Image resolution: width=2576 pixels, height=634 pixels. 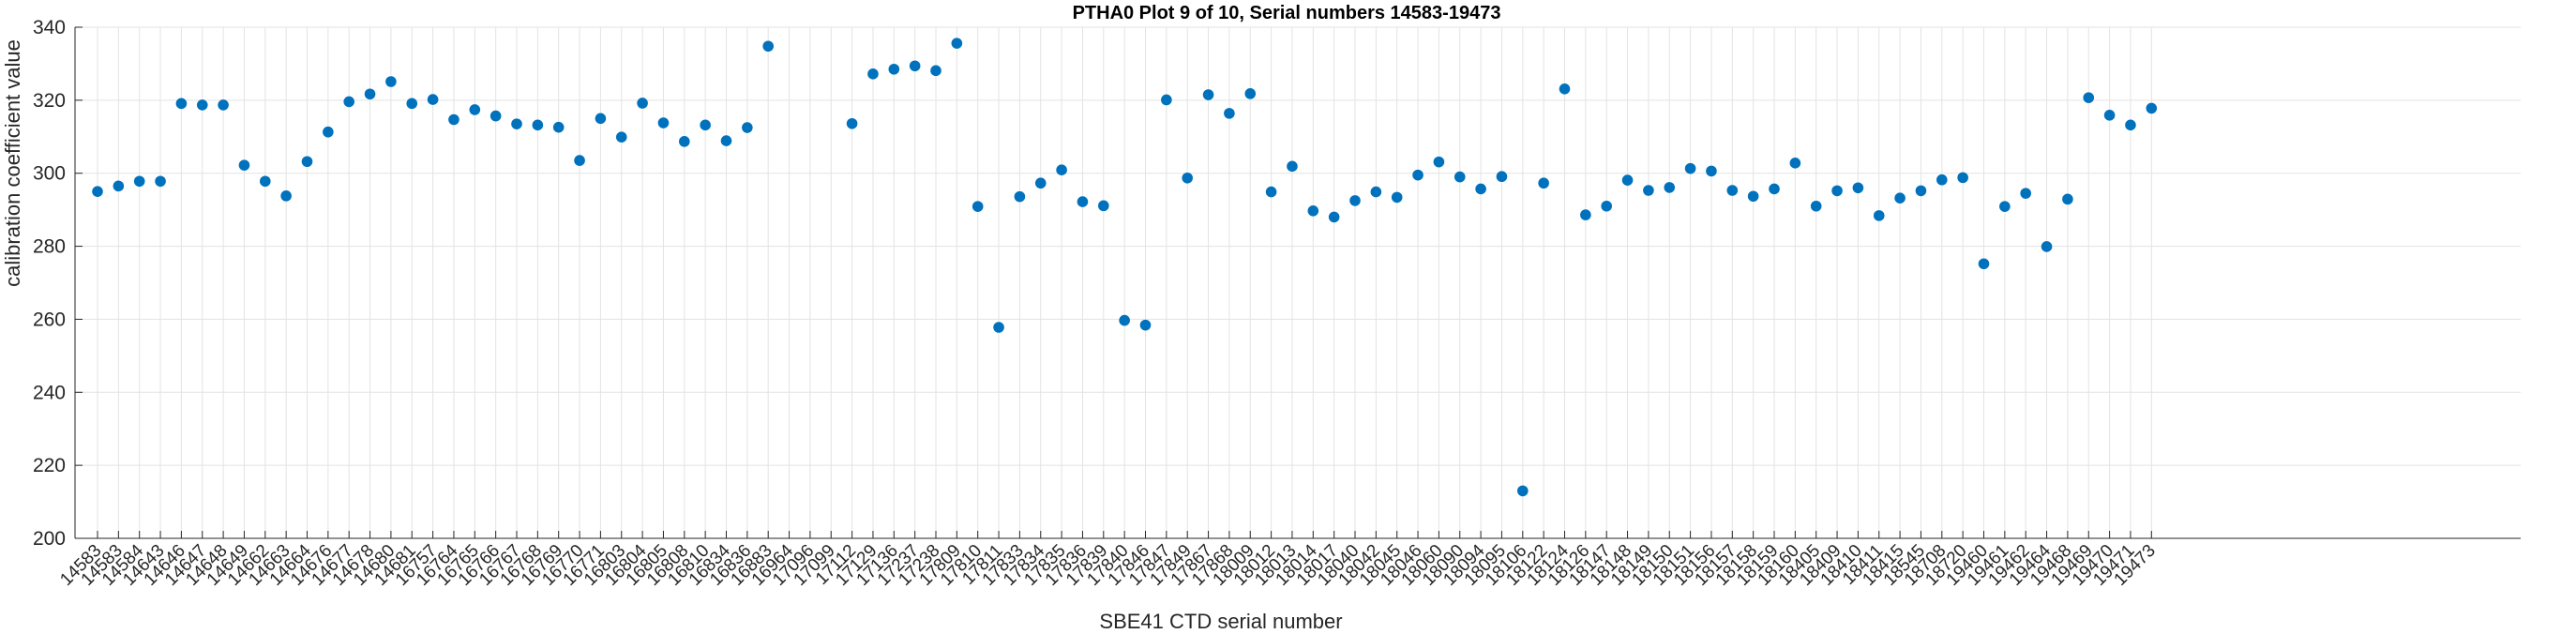 What do you see at coordinates (49, 27) in the screenshot?
I see `y-tick-label: 340` at bounding box center [49, 27].